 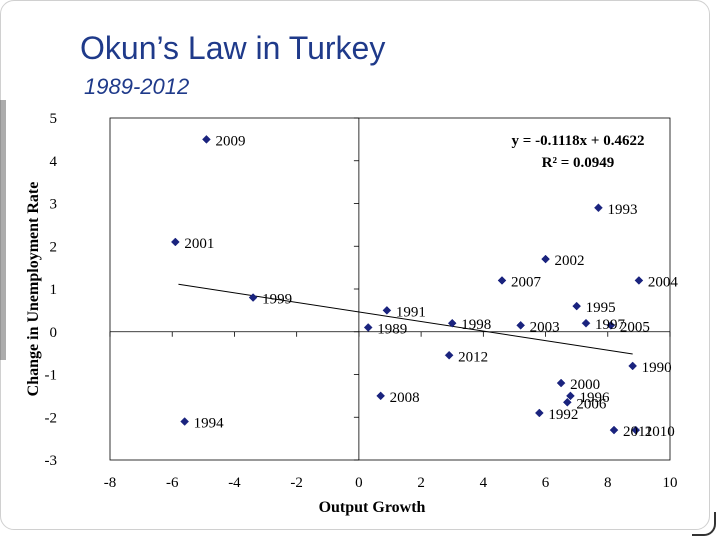 What do you see at coordinates (502, 280) in the screenshot?
I see `data-point-2007` at bounding box center [502, 280].